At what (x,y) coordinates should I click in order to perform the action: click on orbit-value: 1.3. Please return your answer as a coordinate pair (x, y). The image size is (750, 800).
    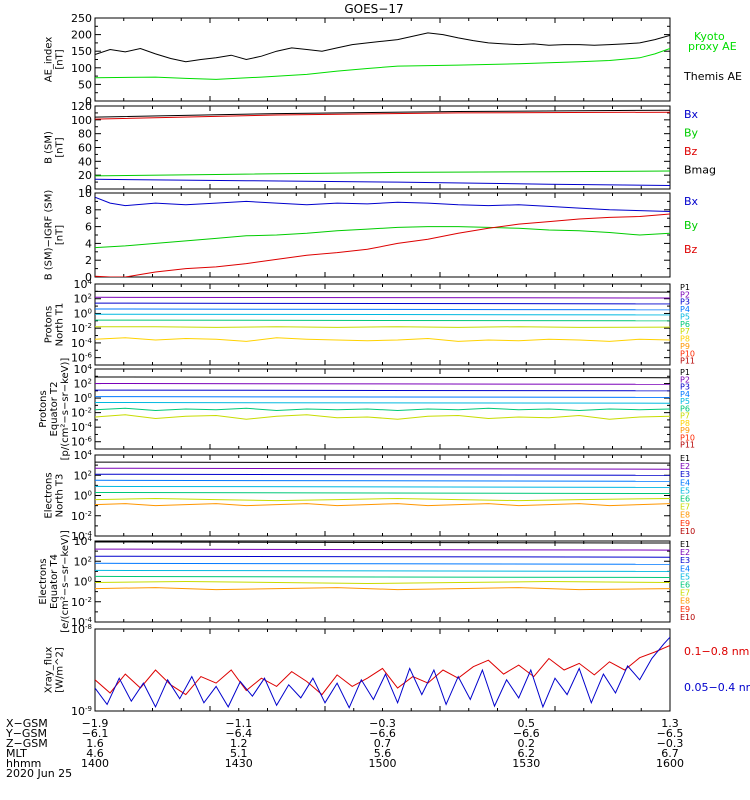
    Looking at the image, I should click on (670, 723).